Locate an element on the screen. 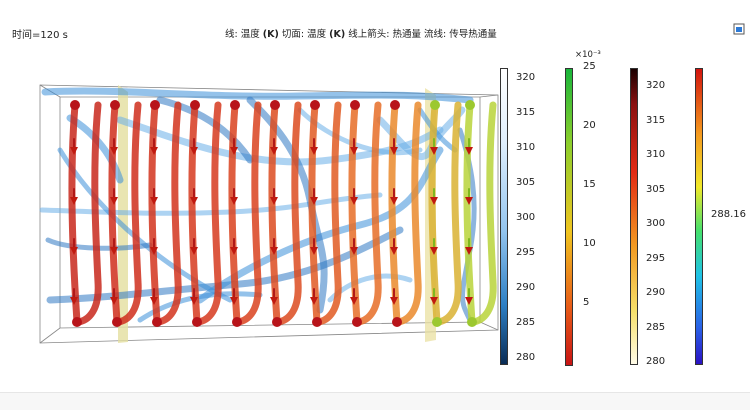 The image size is (750, 410). time-label: 时间=120 s is located at coordinates (40, 35).